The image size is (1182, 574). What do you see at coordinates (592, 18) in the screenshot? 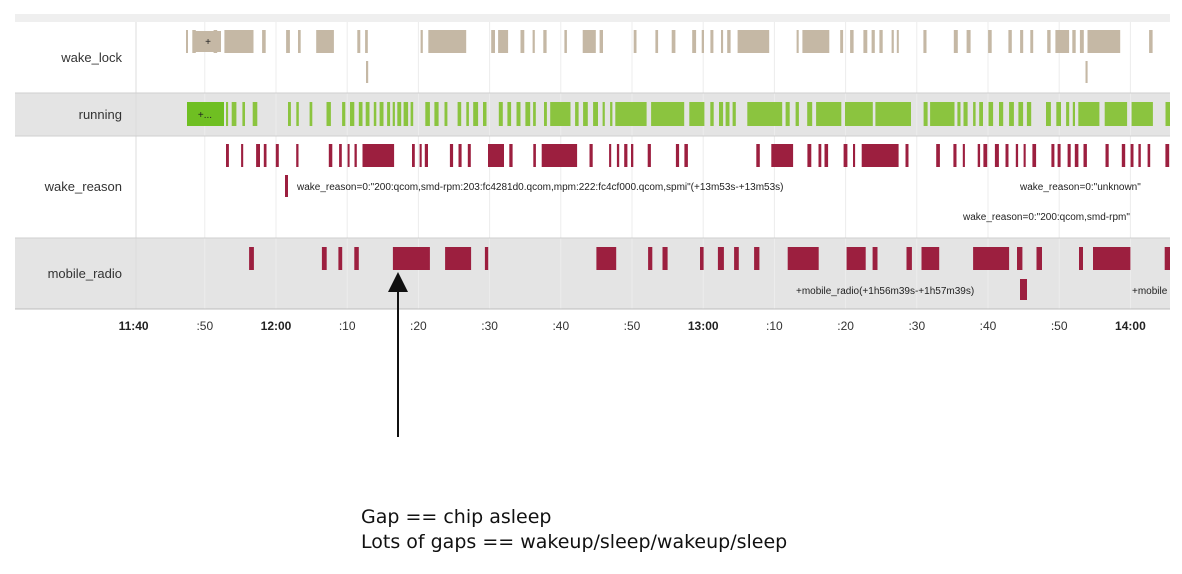
I see `top-edge` at bounding box center [592, 18].